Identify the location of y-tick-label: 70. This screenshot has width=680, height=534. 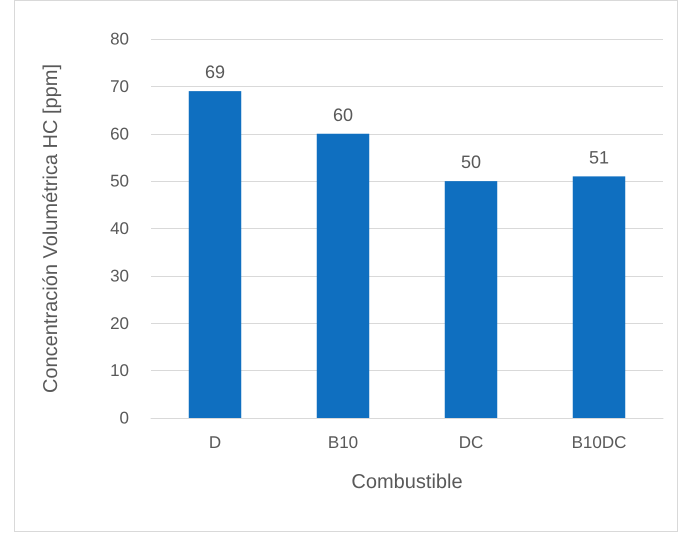
(119, 86).